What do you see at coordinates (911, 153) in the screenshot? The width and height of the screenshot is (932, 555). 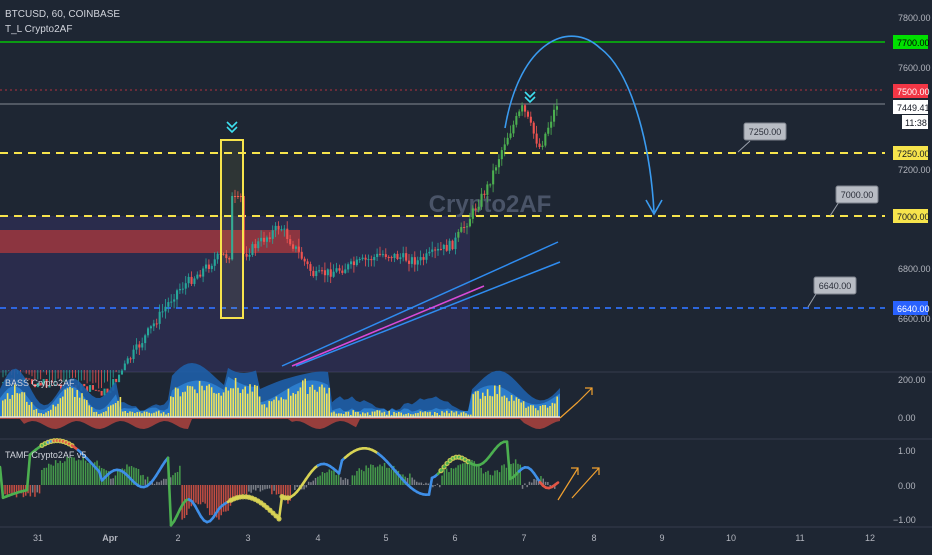 I see `badge-7250: 7250.00` at bounding box center [911, 153].